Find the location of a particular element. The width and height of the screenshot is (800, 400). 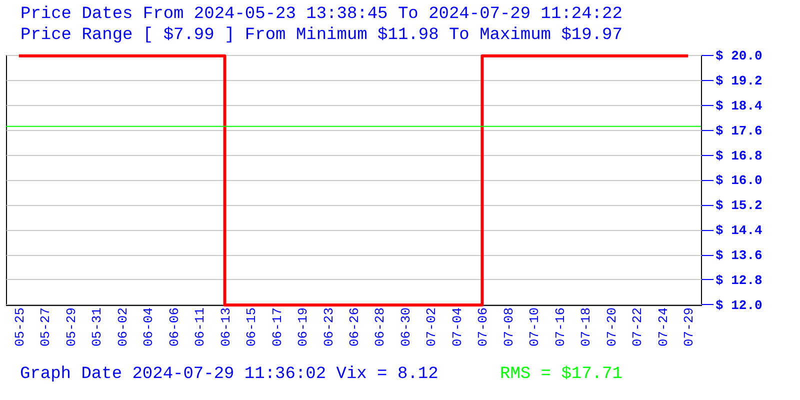

x-tick-label: 06-06 is located at coordinates (174, 327).